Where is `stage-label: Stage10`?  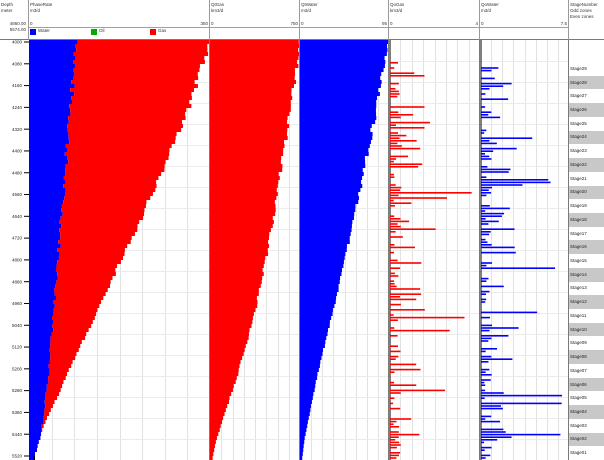 stage-label: Stage10 is located at coordinates (578, 329).